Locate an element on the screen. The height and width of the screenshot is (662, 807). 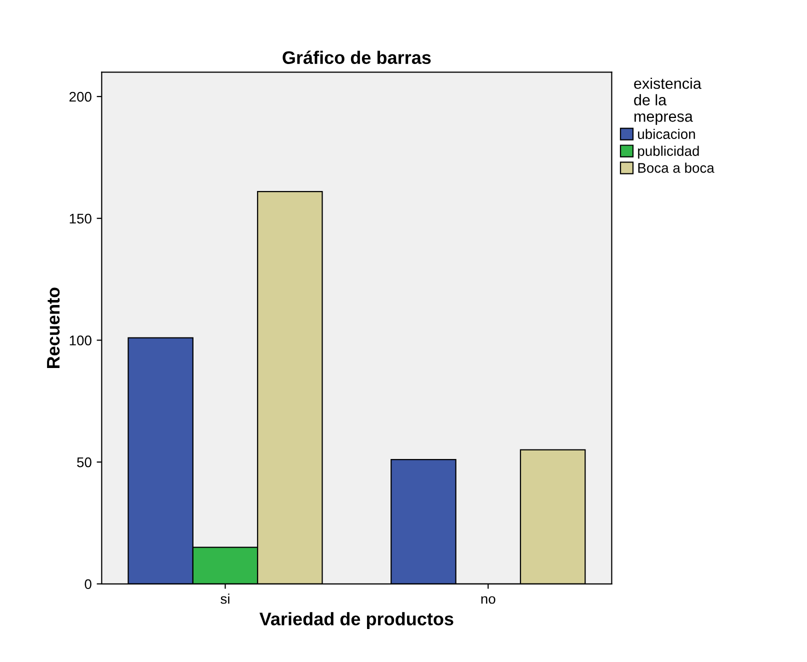
y-tick-label: 150 is located at coordinates (81, 219).